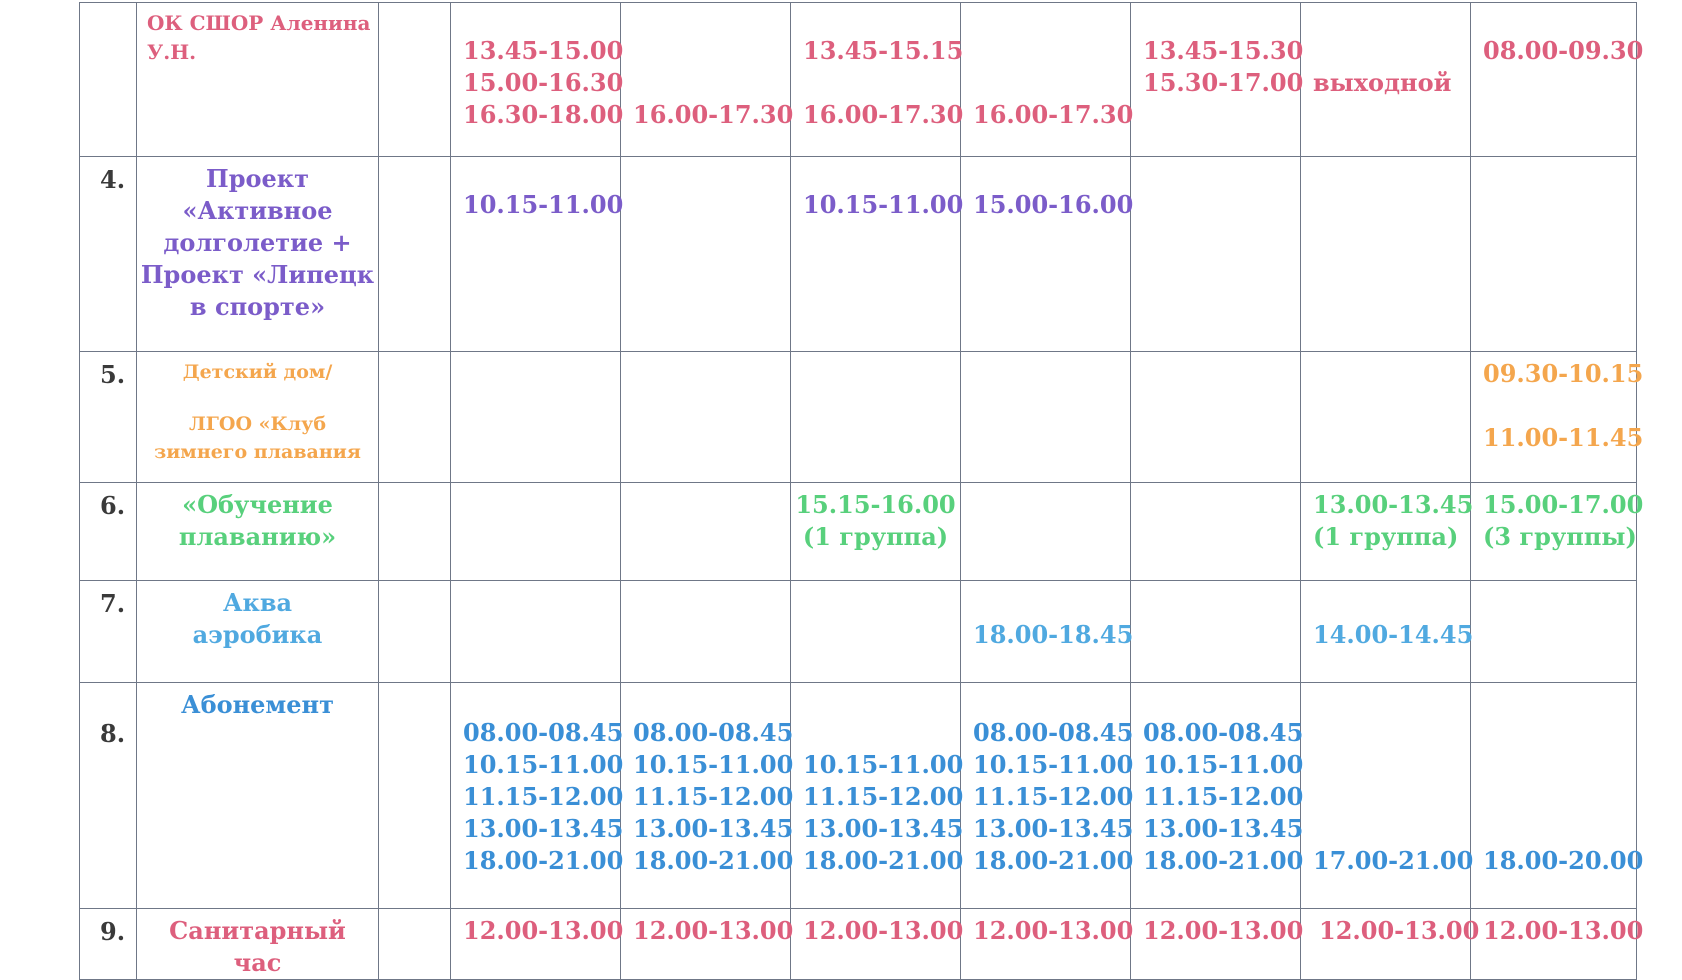 This screenshot has height=980, width=1682. What do you see at coordinates (1556, 795) in the screenshot?
I see `time-slot-cell: 18.00-20.00` at bounding box center [1556, 795].